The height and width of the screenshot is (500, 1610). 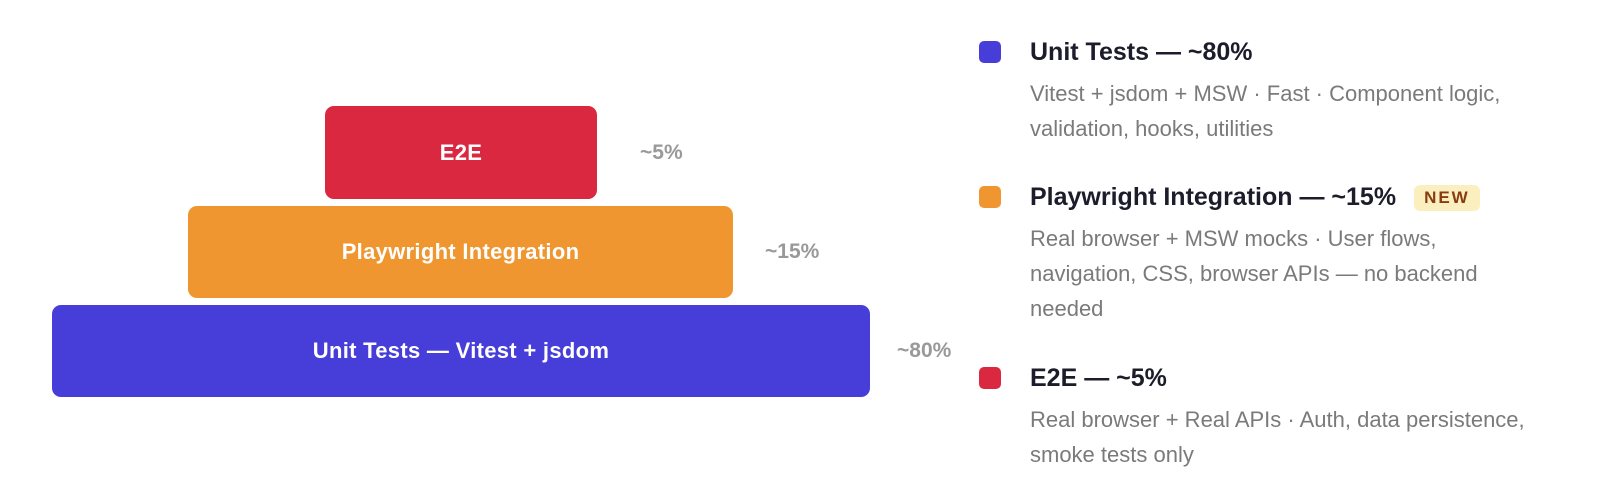 I want to click on legend-title-text: Unit Tests — ~80%, so click(x=1141, y=52).